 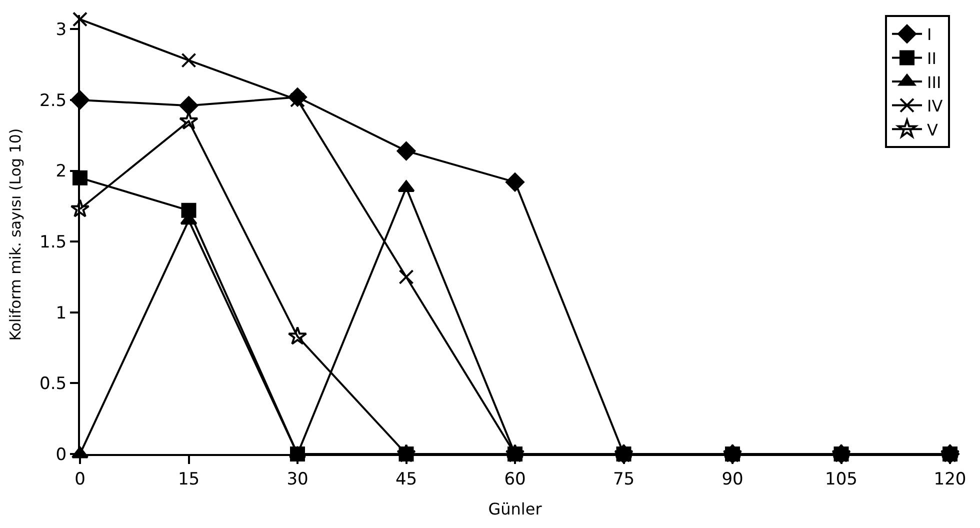 I want to click on y-tick-label: 2.5, so click(x=53, y=100).